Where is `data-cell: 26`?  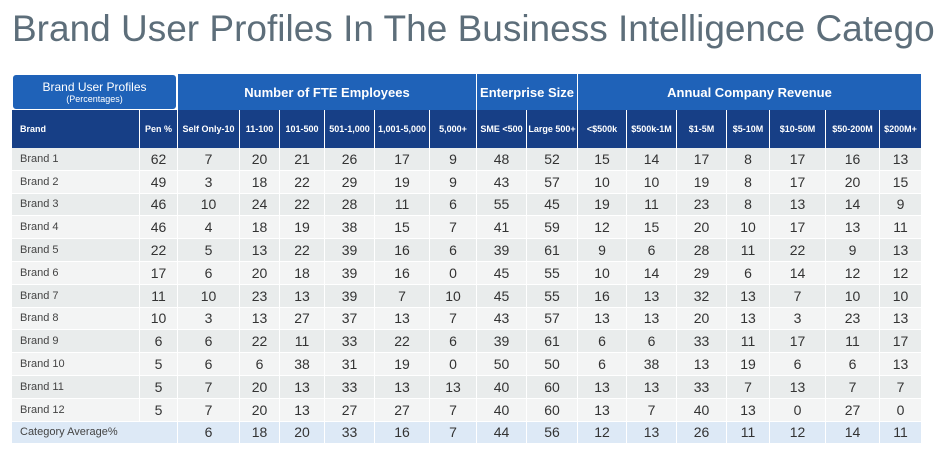
data-cell: 26 is located at coordinates (350, 159).